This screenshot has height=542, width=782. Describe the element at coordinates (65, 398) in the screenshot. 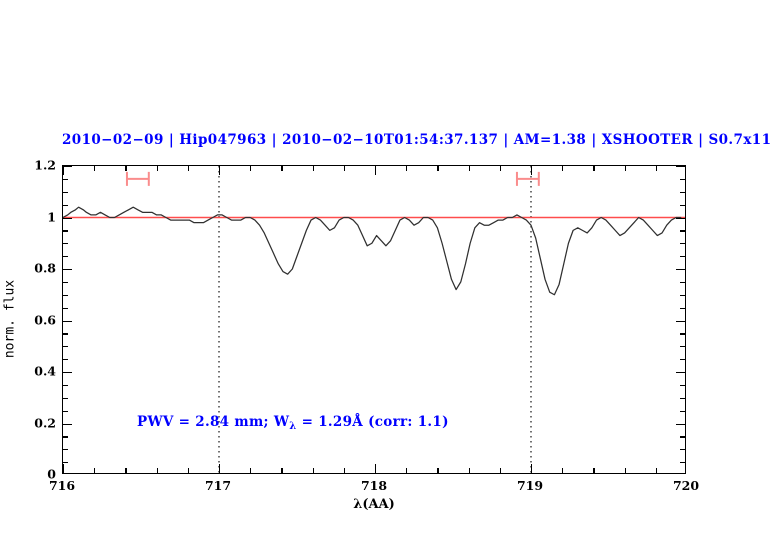

I see `y-tick-0.3` at that location.